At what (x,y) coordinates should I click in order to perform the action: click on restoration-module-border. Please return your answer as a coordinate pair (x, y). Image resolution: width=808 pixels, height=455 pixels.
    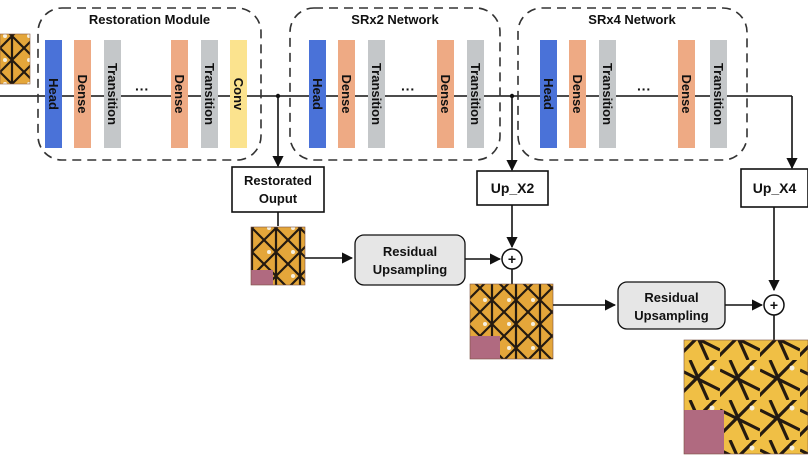
    Looking at the image, I should click on (149, 84).